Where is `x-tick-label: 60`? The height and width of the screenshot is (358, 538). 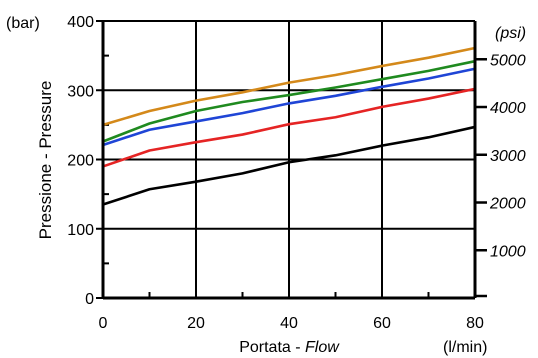 x-tick-label: 60 is located at coordinates (382, 323).